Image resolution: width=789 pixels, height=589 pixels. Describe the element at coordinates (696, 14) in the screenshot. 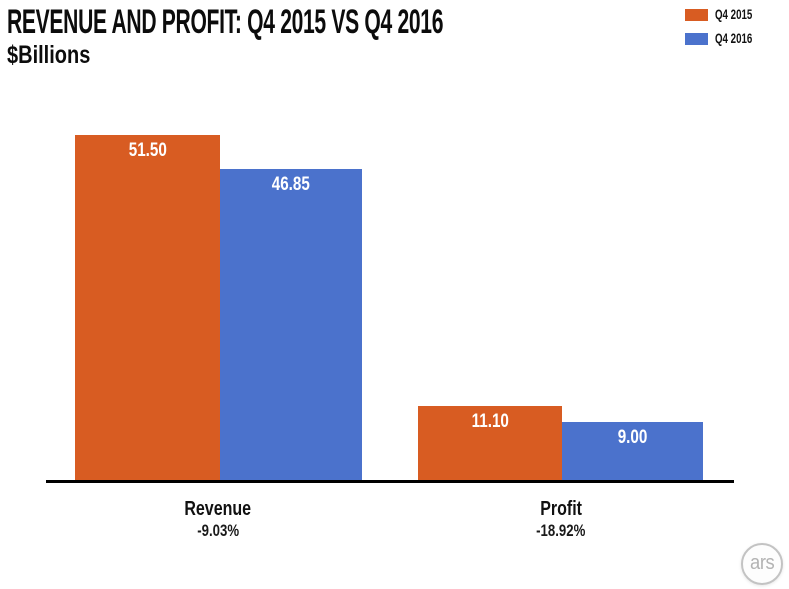

I see `legend-swatch-q4-2015` at that location.